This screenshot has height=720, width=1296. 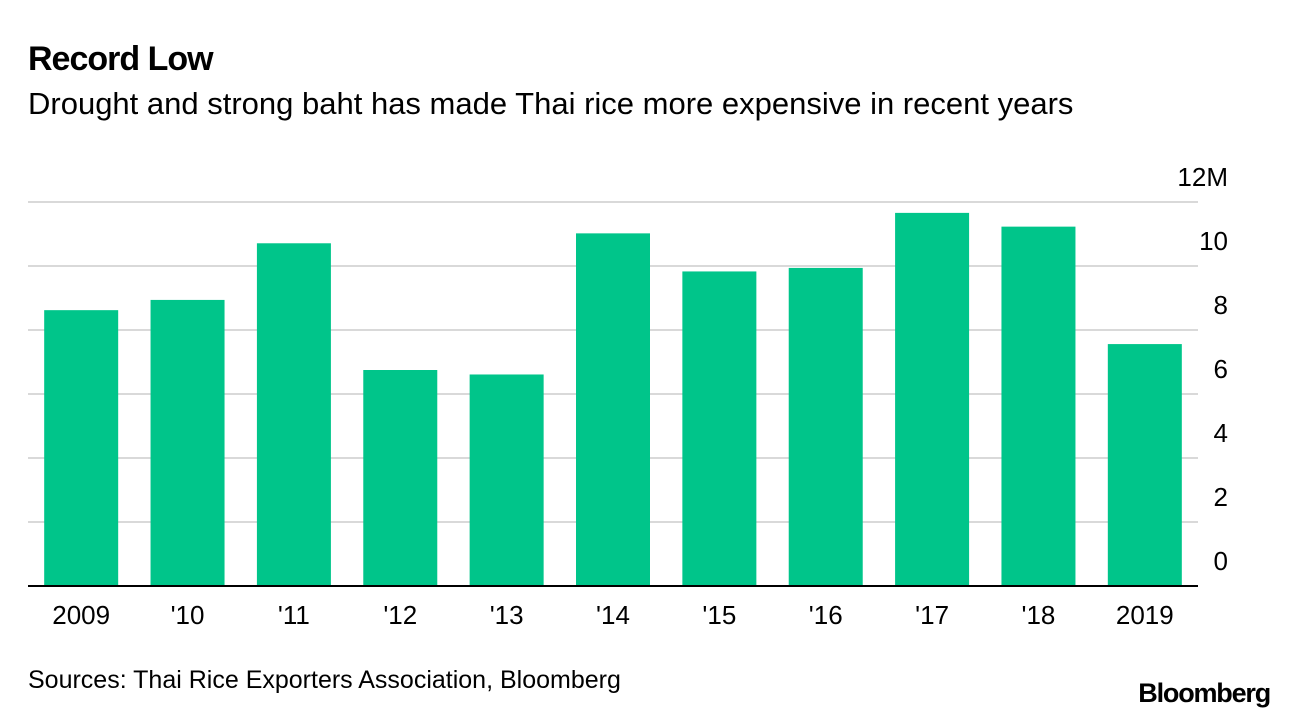 I want to click on x-tick-label: '15, so click(x=719, y=615).